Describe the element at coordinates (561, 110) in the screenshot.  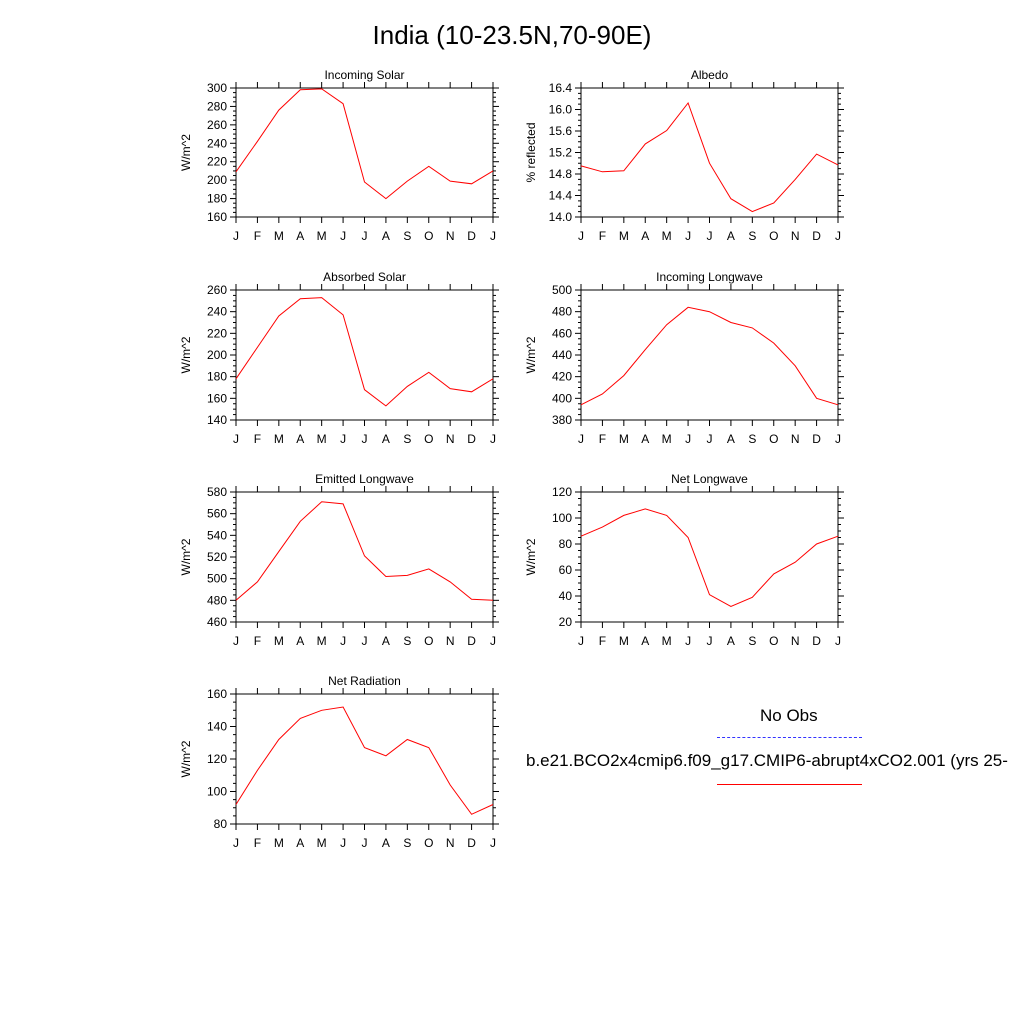
I see `y-tick-label: 16.0` at that location.